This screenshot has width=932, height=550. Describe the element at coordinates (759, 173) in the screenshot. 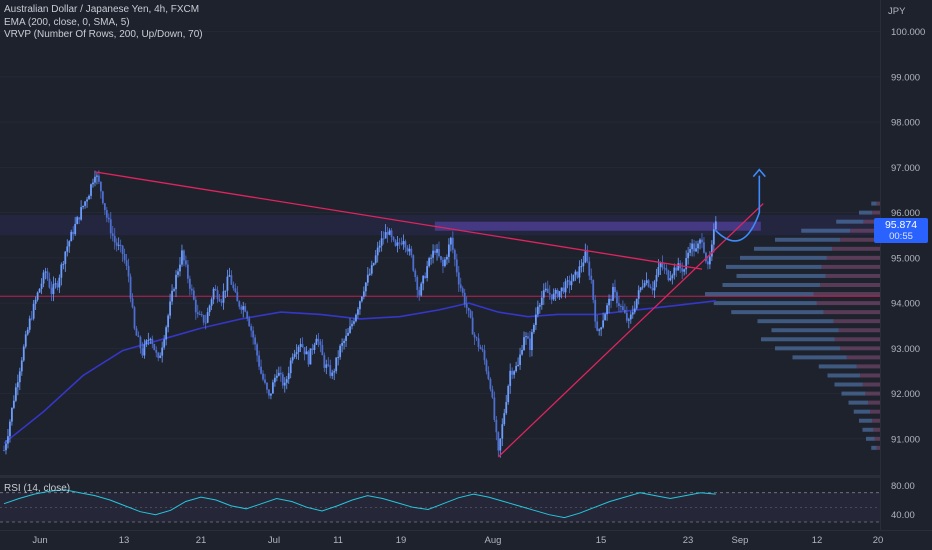

I see `forecast-arrowhead` at that location.